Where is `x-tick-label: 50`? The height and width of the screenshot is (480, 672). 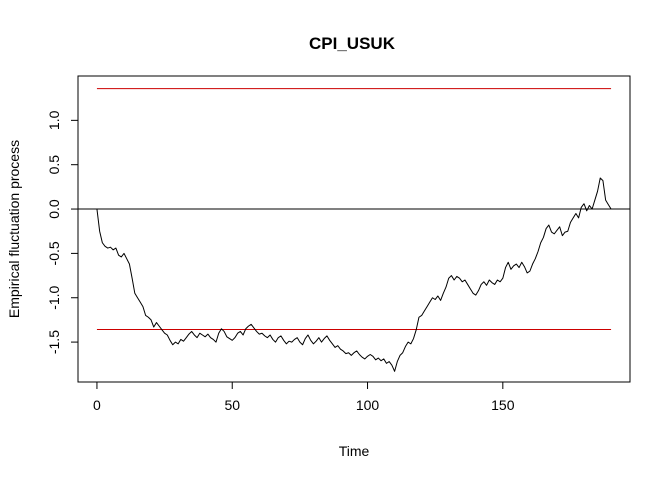 x-tick-label: 50 is located at coordinates (232, 405).